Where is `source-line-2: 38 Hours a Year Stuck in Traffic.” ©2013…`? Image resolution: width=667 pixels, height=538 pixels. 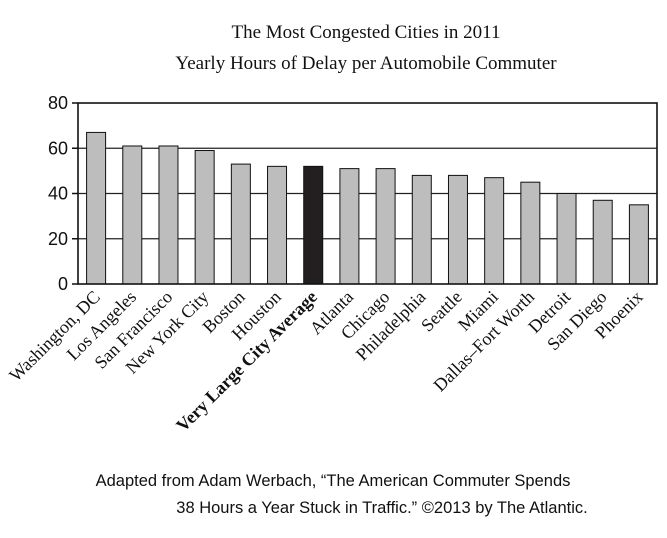 source-line-2: 38 Hours a Year Stuck in Traffic.” ©2013… is located at coordinates (381, 508).